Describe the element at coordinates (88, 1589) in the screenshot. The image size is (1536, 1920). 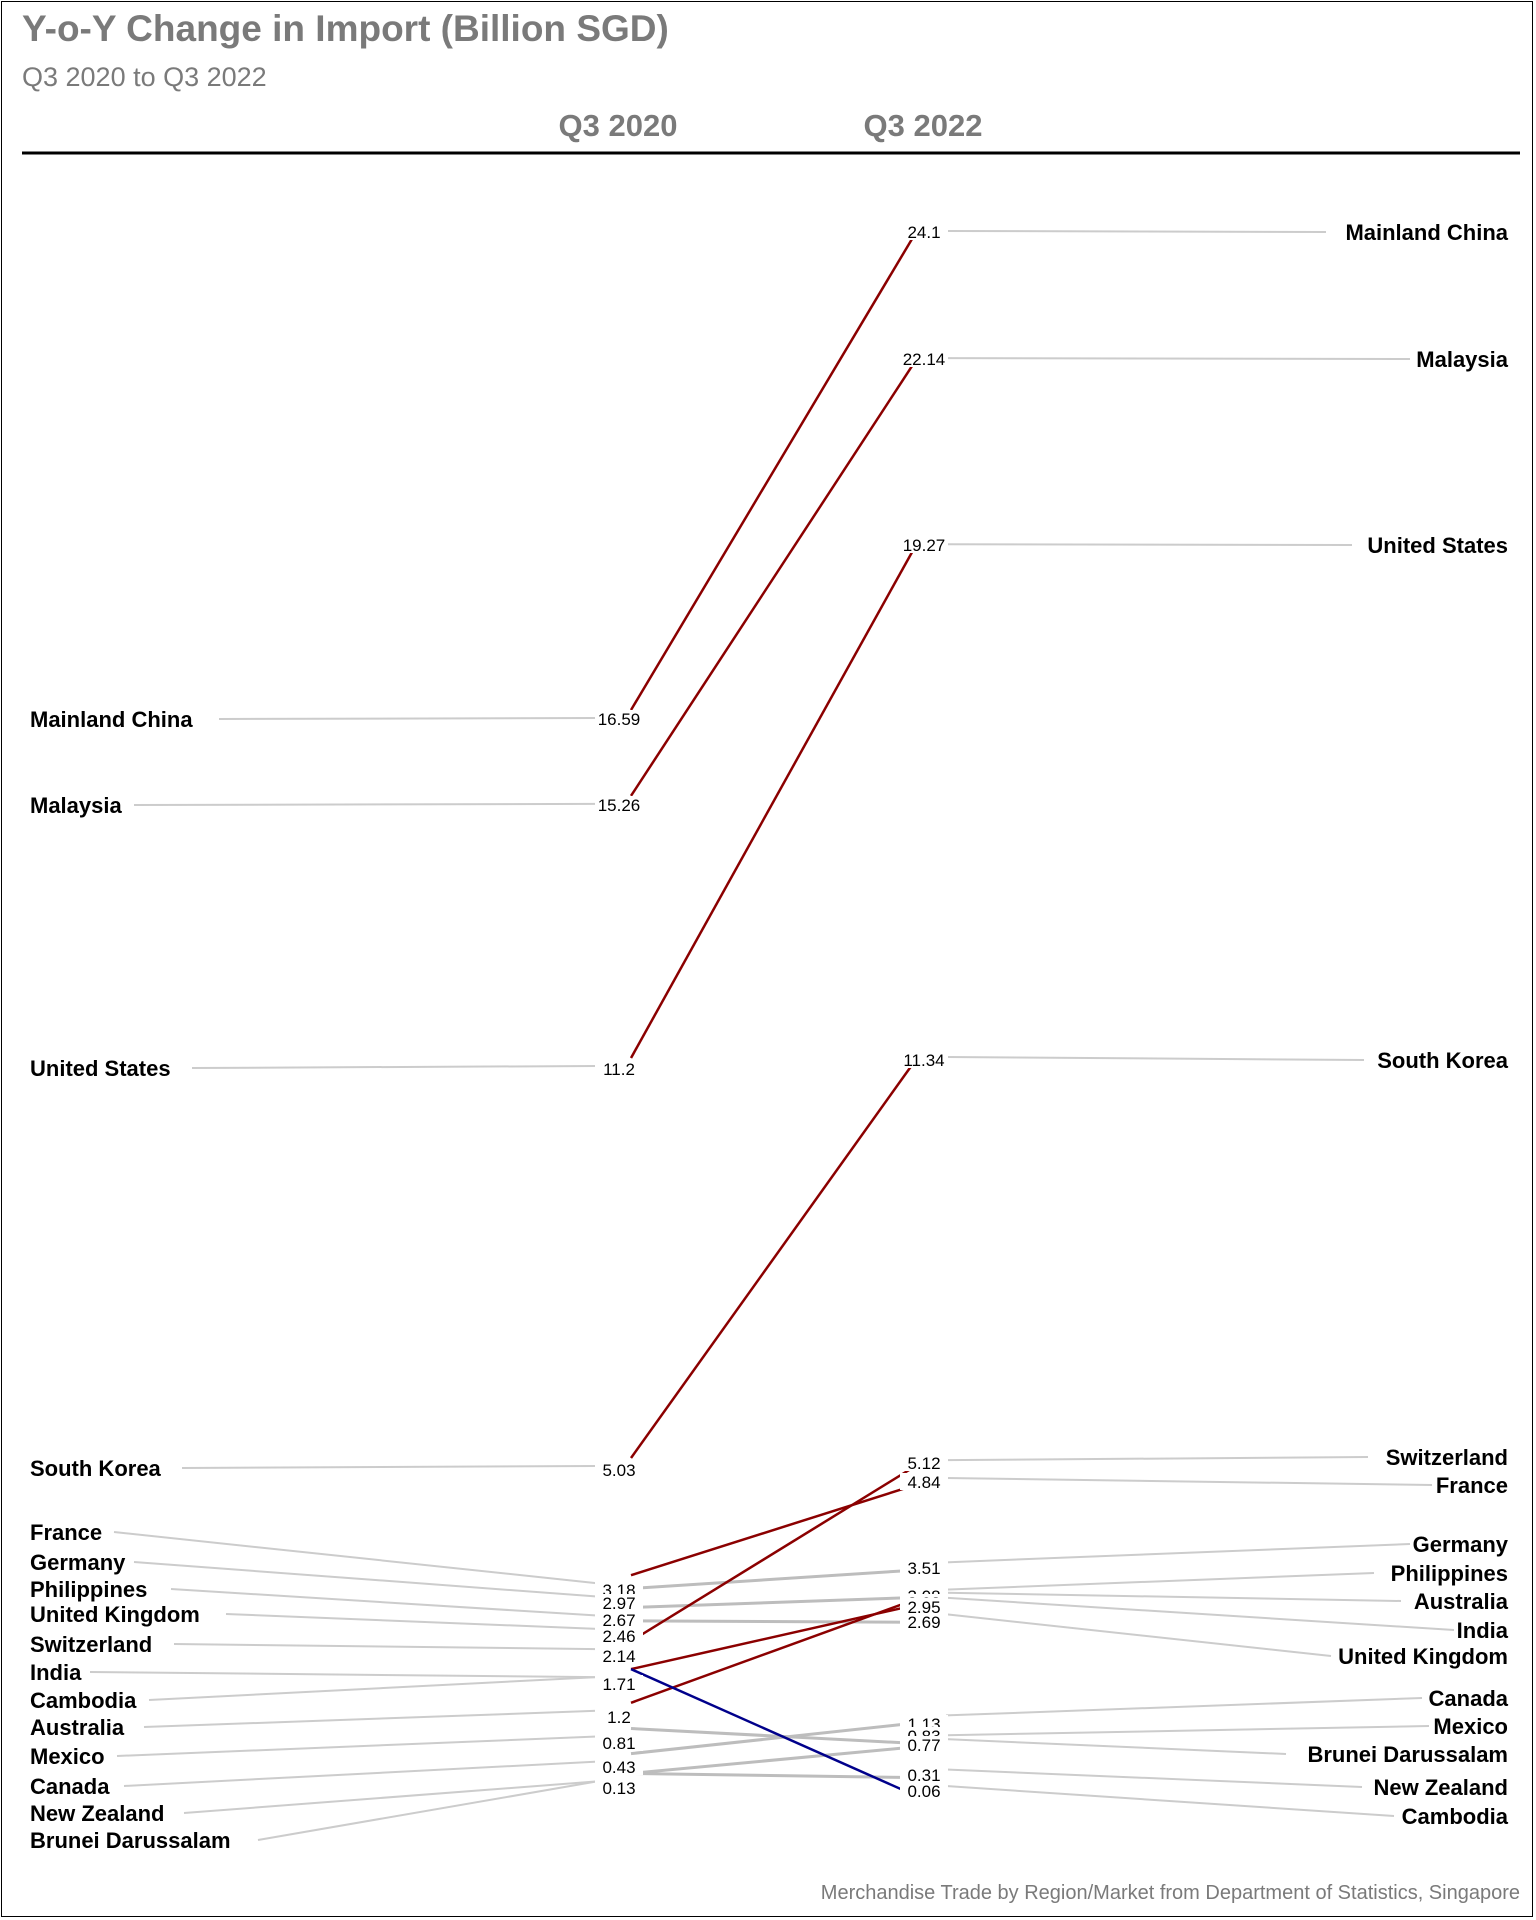
I see `label-left-philippines: Philippines` at that location.